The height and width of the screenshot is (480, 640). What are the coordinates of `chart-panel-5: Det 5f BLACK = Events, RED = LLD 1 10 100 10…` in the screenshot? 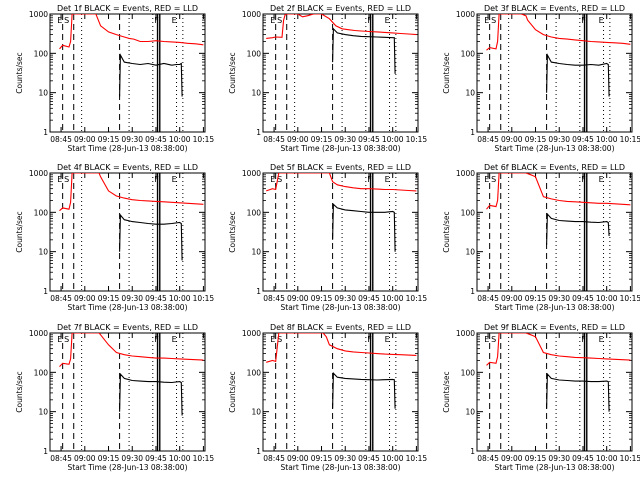 It's located at (327, 237).